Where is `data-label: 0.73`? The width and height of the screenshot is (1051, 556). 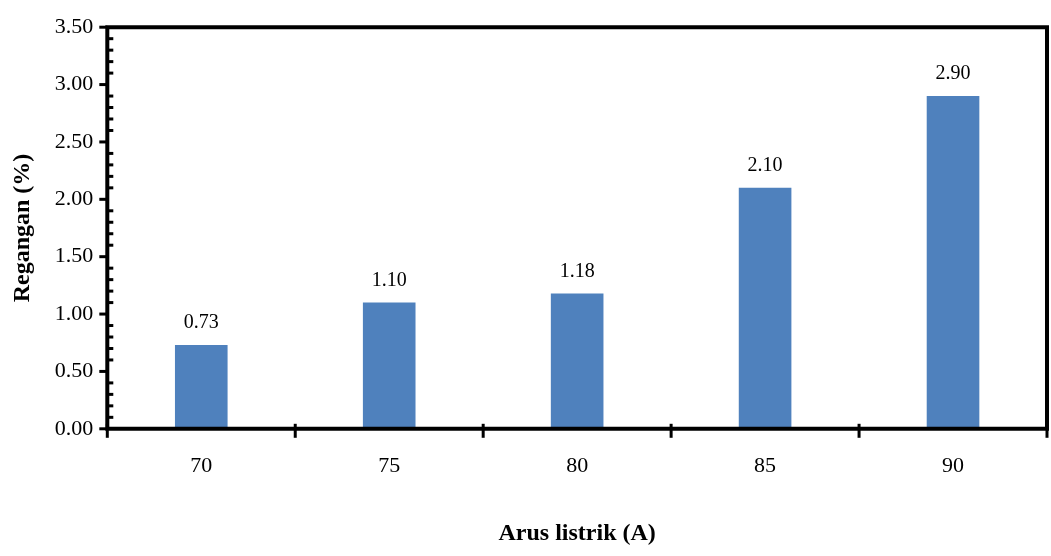
data-label: 0.73 is located at coordinates (201, 321).